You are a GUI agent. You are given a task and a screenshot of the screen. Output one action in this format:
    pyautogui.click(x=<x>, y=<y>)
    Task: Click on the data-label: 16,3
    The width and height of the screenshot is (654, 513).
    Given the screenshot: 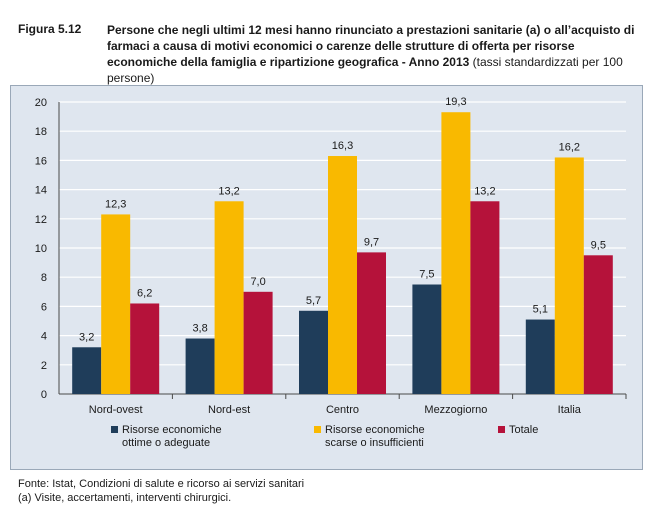 What is the action you would take?
    pyautogui.click(x=342, y=146)
    